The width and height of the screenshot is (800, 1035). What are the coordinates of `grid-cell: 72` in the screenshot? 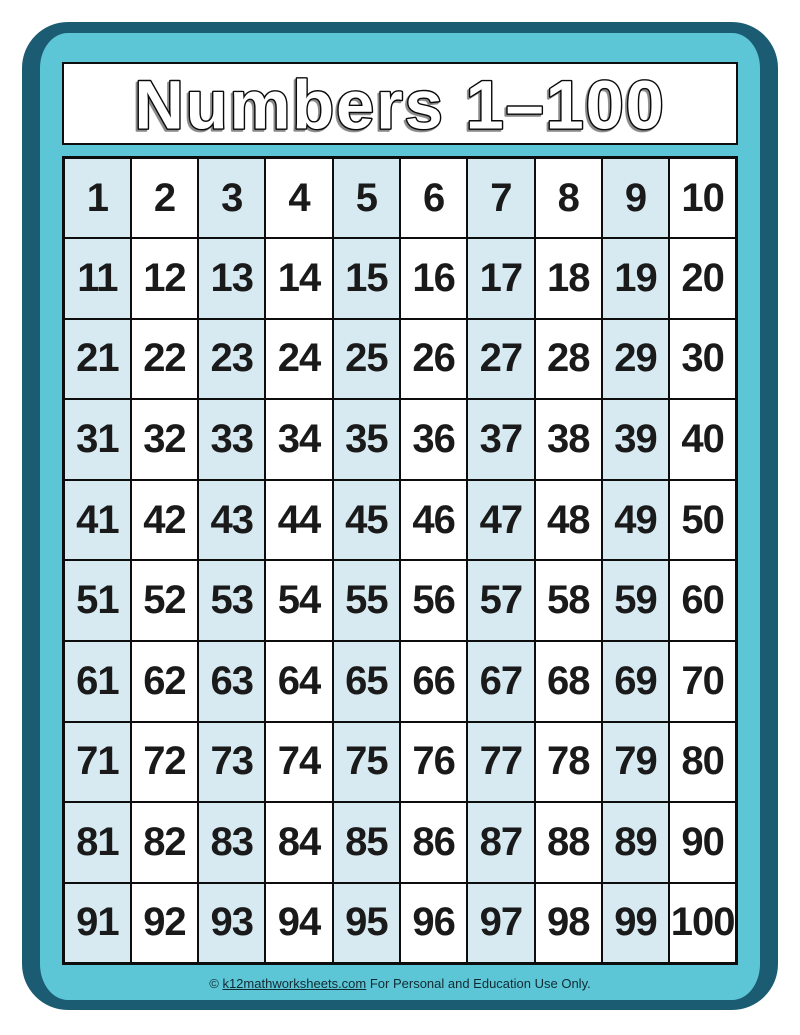 It's located at (164, 762).